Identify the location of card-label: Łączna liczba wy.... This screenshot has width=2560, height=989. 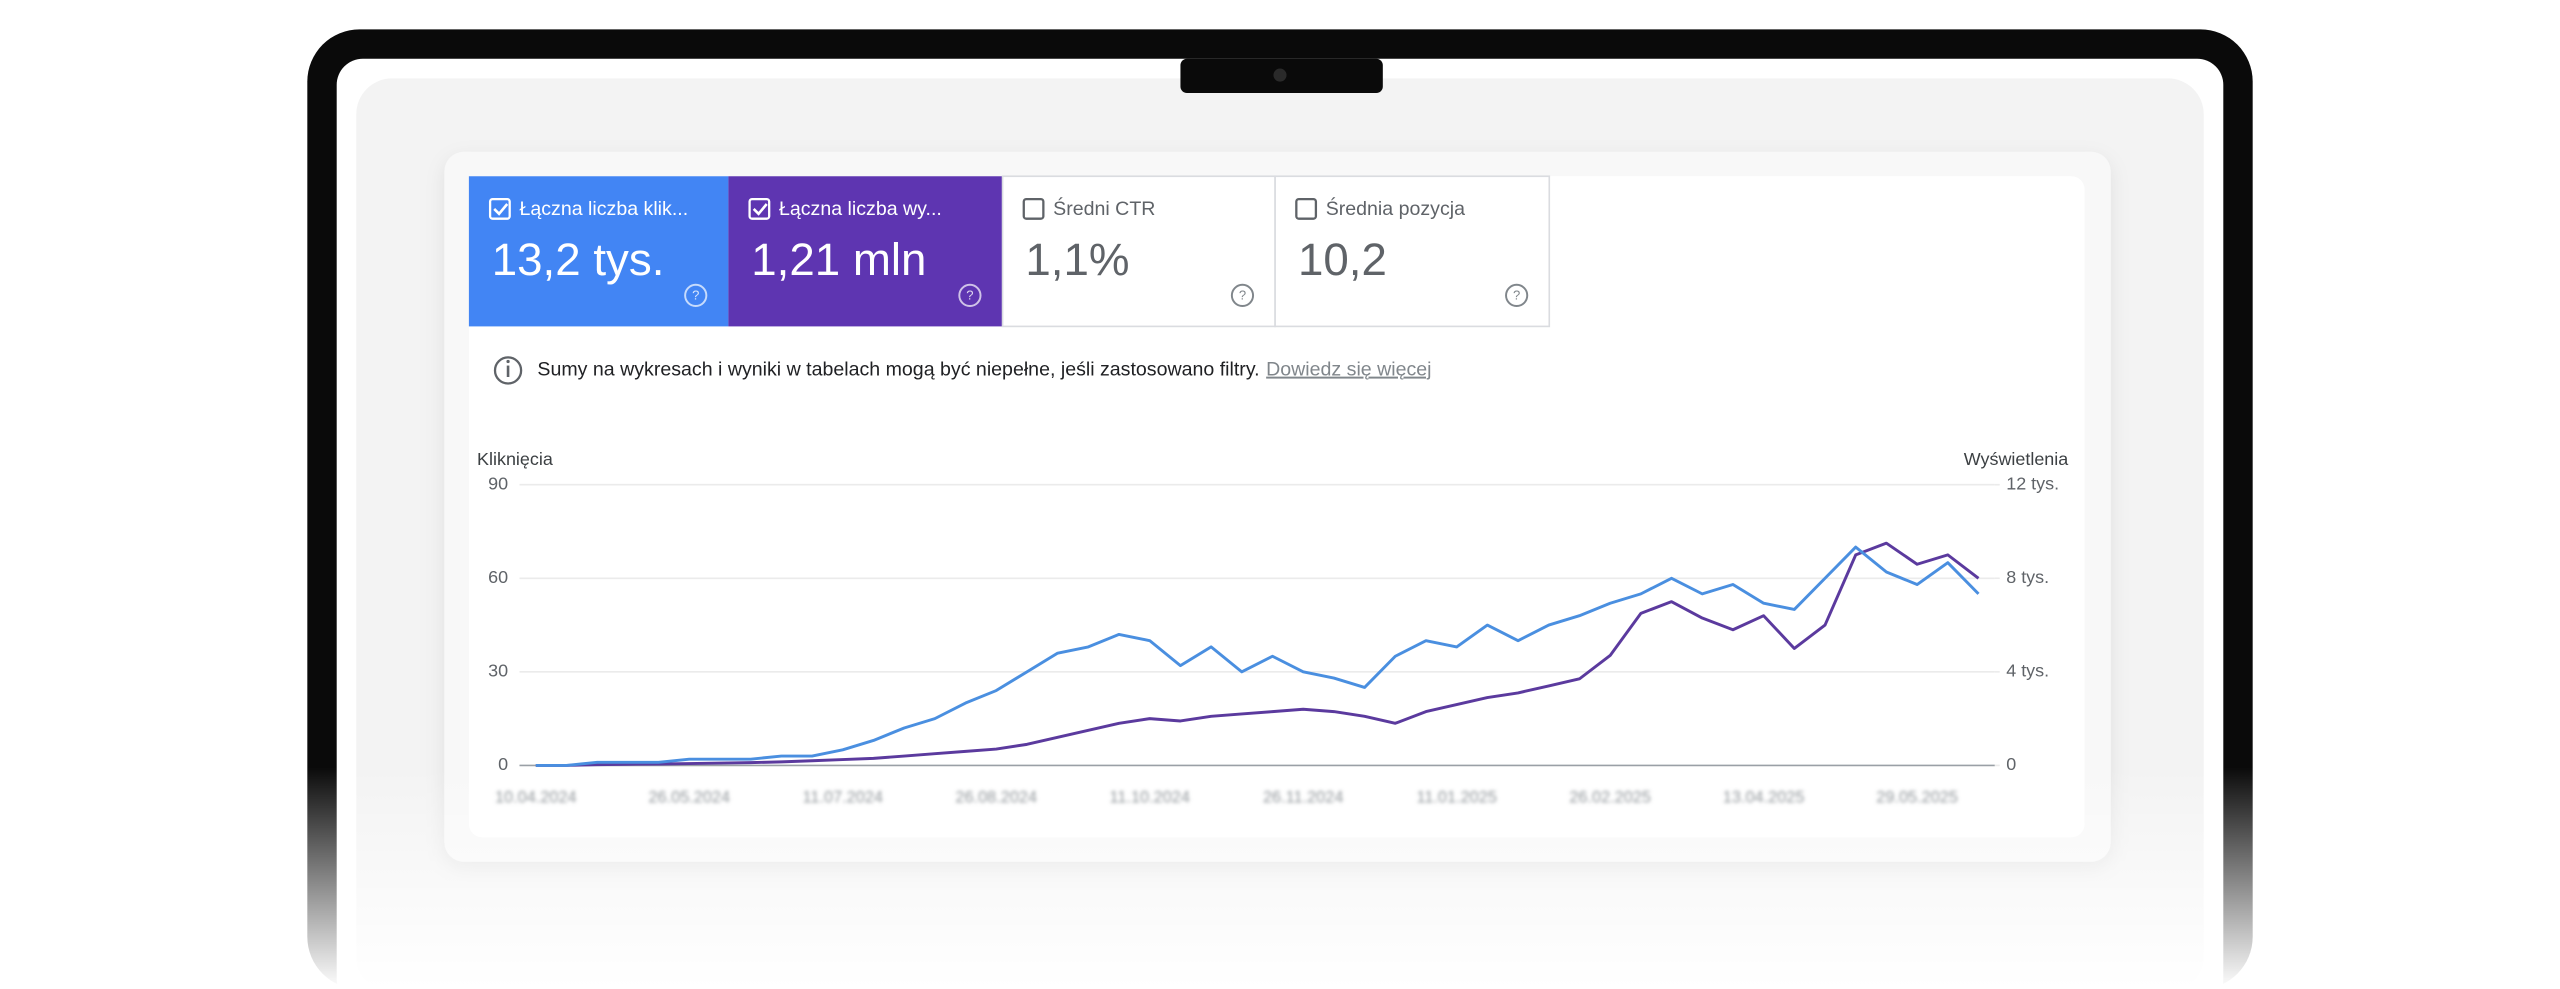
(860, 209).